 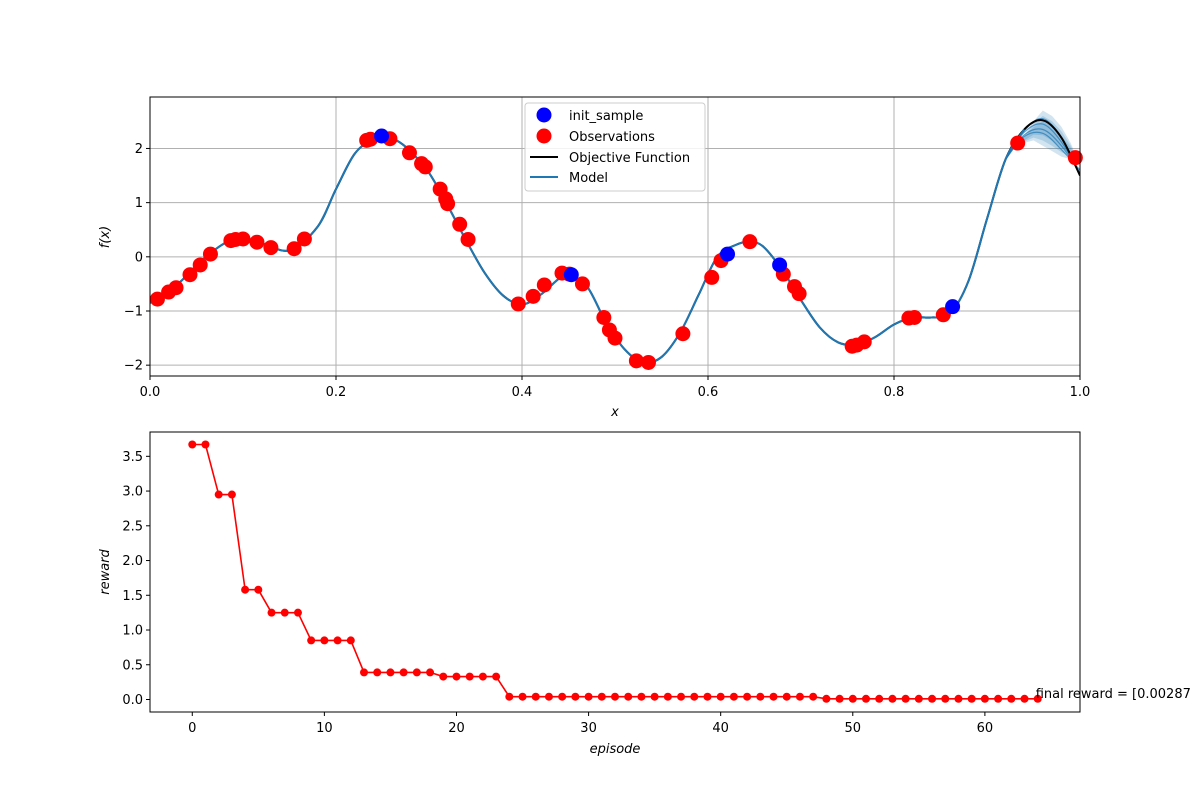 I want to click on x-tick-label: 0.0, so click(x=150, y=392).